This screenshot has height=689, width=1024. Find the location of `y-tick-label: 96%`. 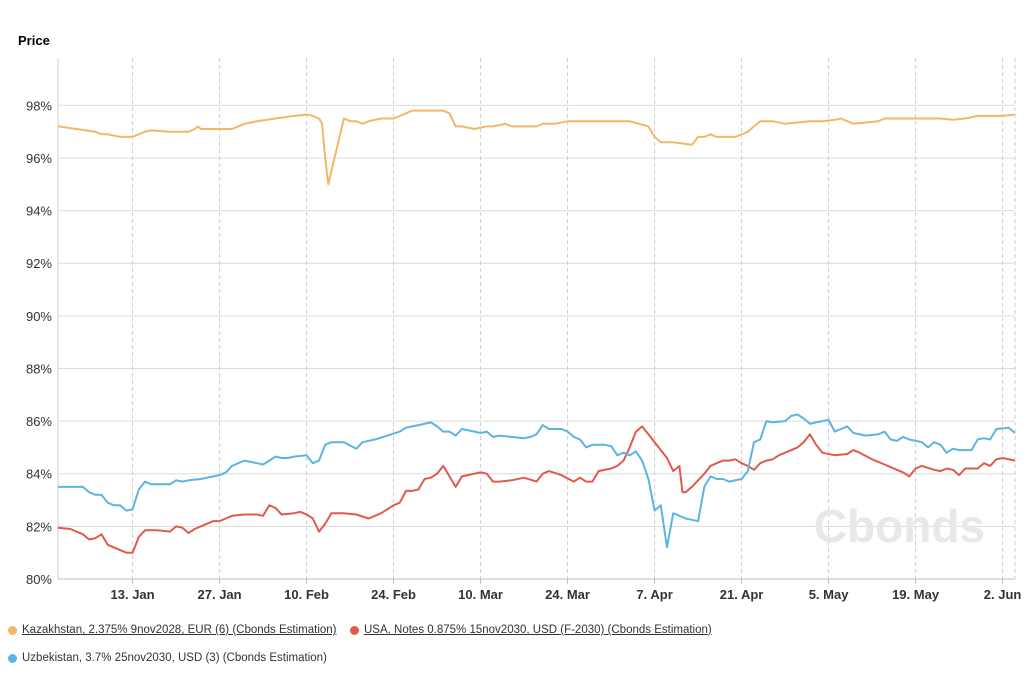

y-tick-label: 96% is located at coordinates (39, 158).